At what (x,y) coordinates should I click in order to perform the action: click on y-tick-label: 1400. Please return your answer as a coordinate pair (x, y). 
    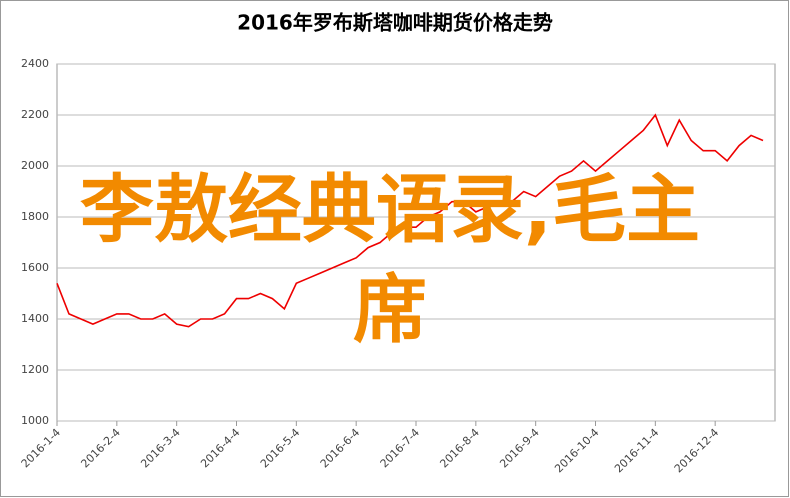
    Looking at the image, I should click on (35, 318).